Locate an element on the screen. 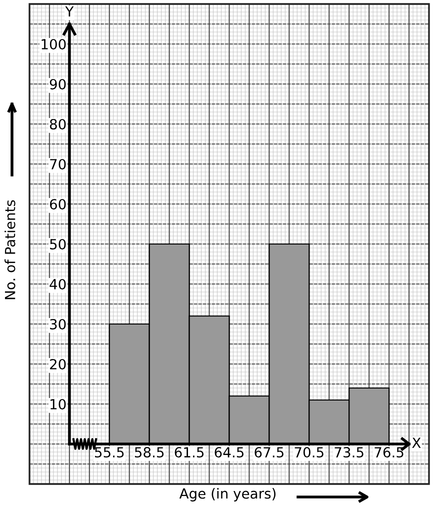 Image resolution: width=434 pixels, height=510 pixels. y-tick-label: 30 is located at coordinates (58, 324).